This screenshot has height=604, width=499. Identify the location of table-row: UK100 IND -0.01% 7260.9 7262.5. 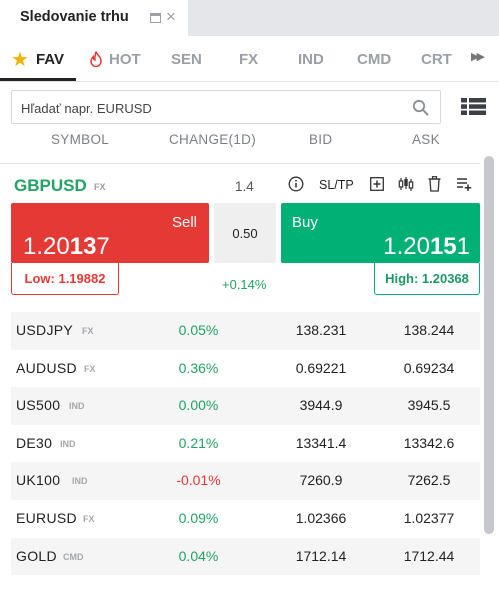
(245, 481).